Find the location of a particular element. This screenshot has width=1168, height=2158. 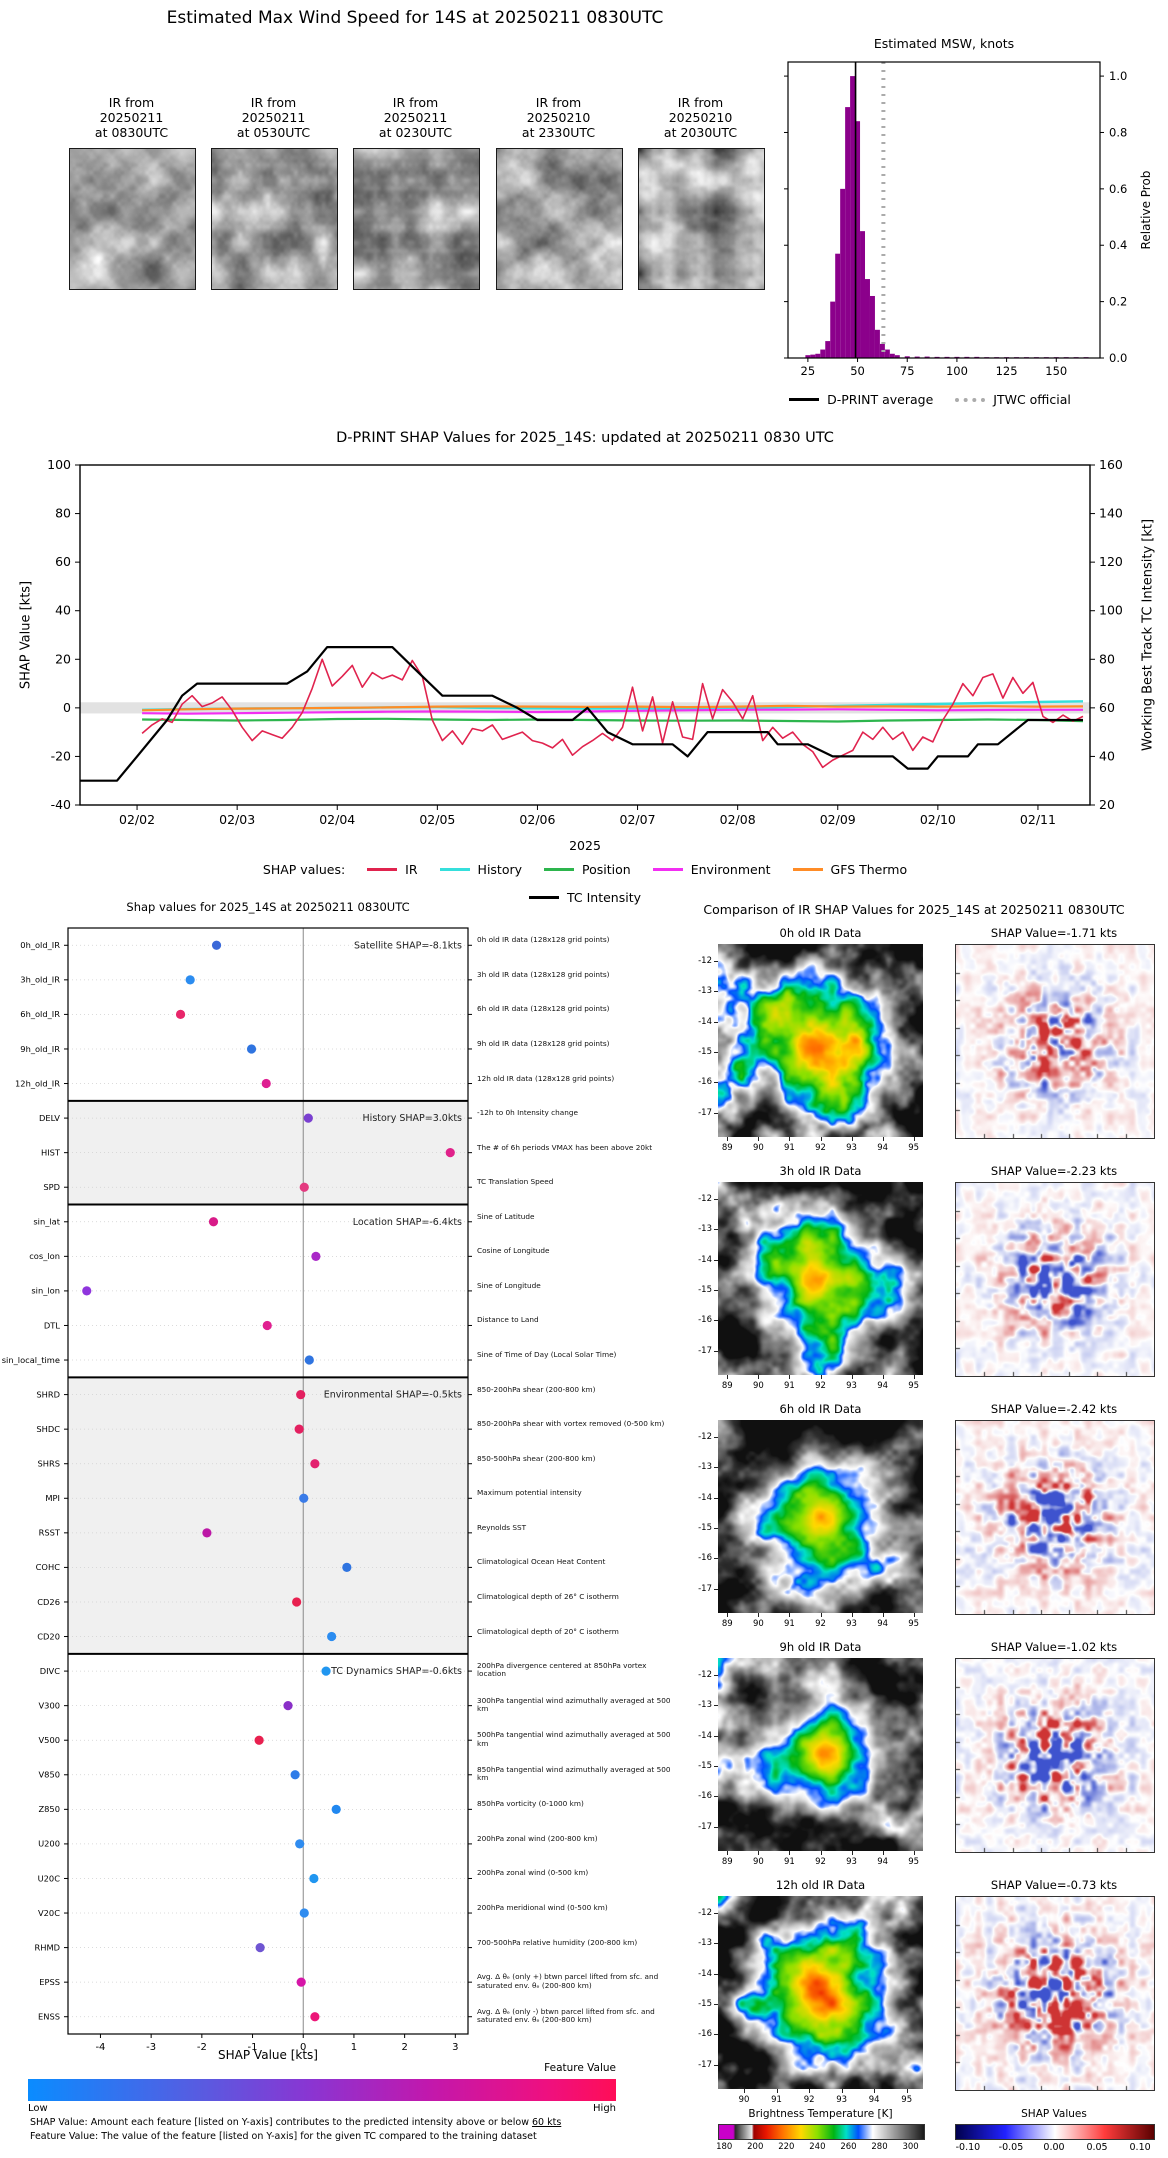

svg-text: V850 is located at coordinates (49, 1775).